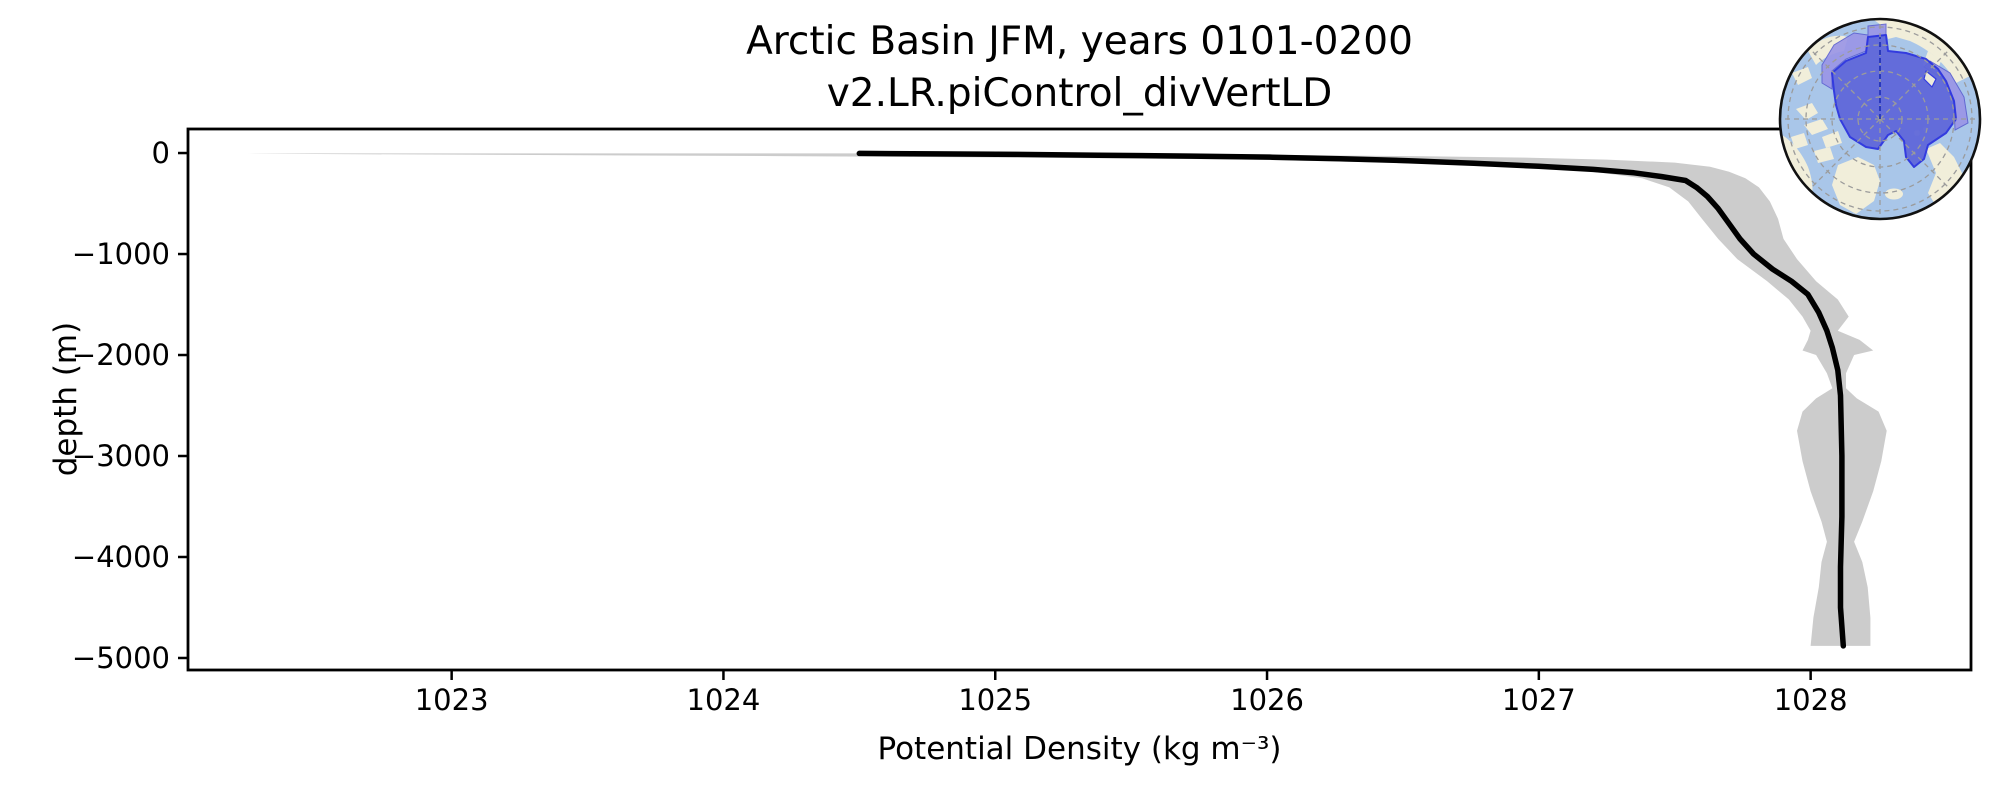 The height and width of the screenshot is (800, 2000). What do you see at coordinates (452, 700) in the screenshot?
I see `x-tick-label: 1023` at bounding box center [452, 700].